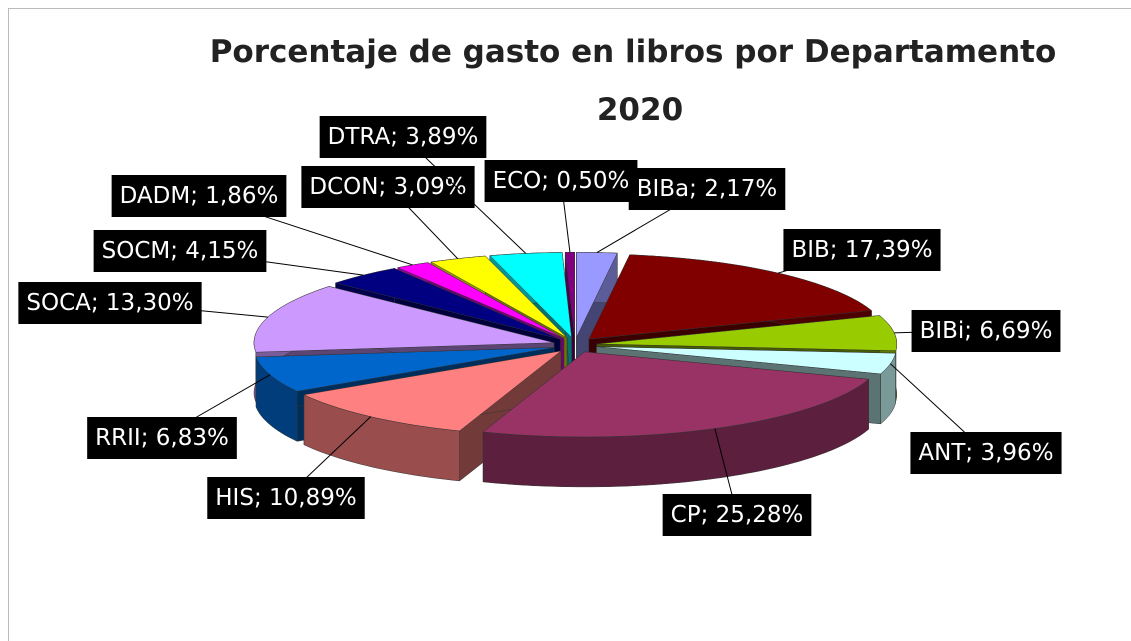 The height and width of the screenshot is (641, 1131). What do you see at coordinates (441, 137) in the screenshot?
I see `label-value: 3,89%` at bounding box center [441, 137].